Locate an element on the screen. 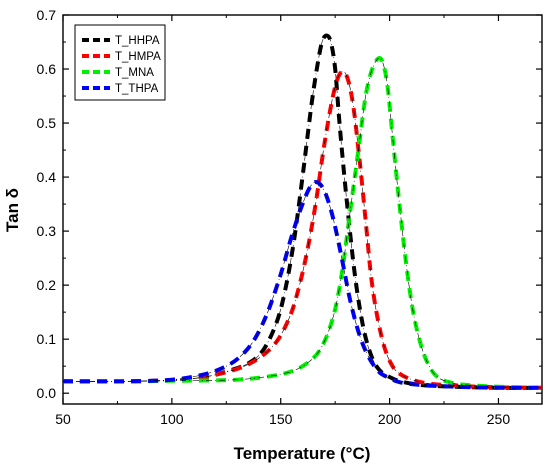  legend-label-t-thpa: T_THPA is located at coordinates (137, 89).